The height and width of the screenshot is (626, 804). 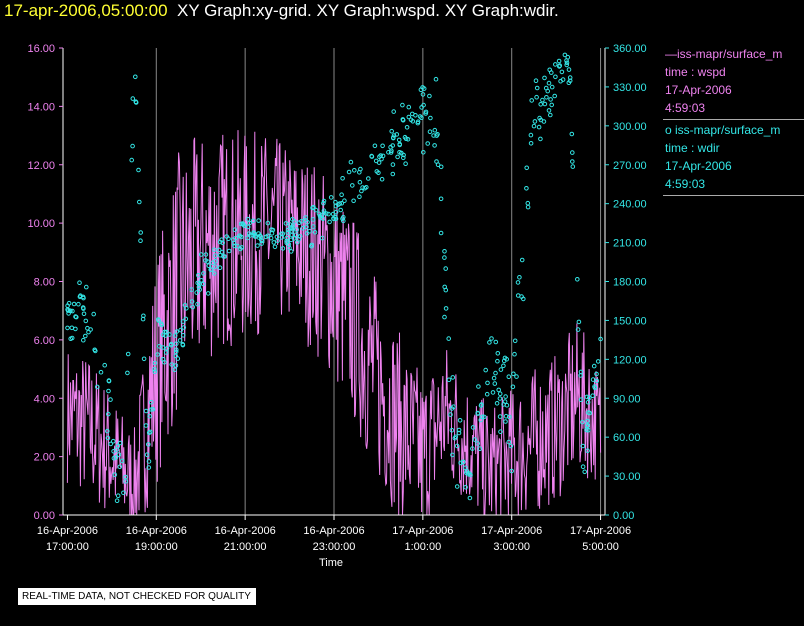 I want to click on left-tick-label: 2.00, so click(x=44, y=458).